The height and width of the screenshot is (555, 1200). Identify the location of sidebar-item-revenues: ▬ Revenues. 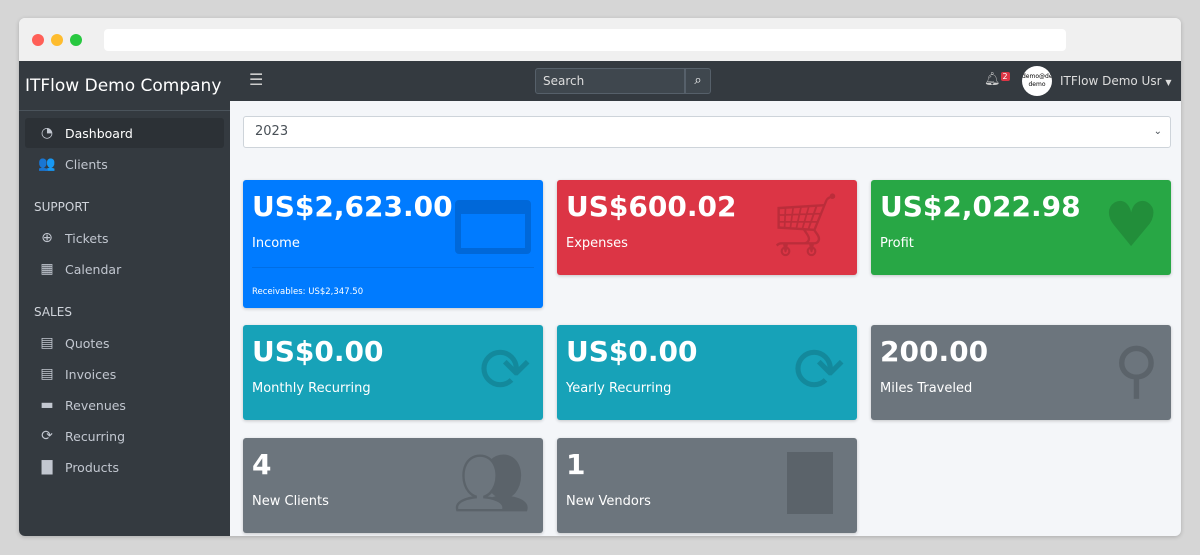
(124, 405).